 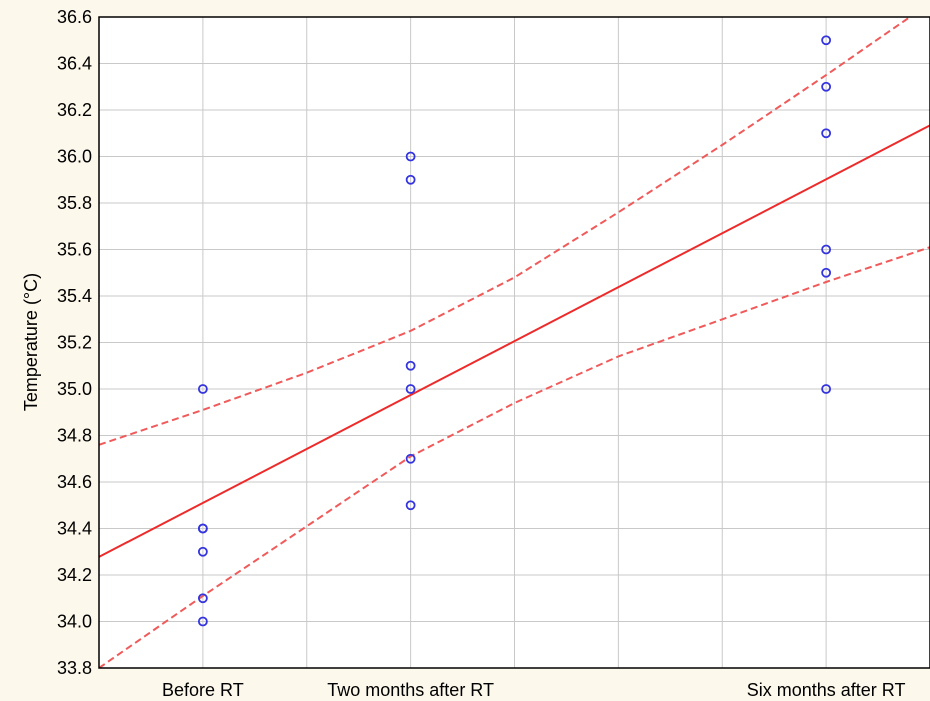 What do you see at coordinates (74, 575) in the screenshot?
I see `y-tick-label: 34.2` at bounding box center [74, 575].